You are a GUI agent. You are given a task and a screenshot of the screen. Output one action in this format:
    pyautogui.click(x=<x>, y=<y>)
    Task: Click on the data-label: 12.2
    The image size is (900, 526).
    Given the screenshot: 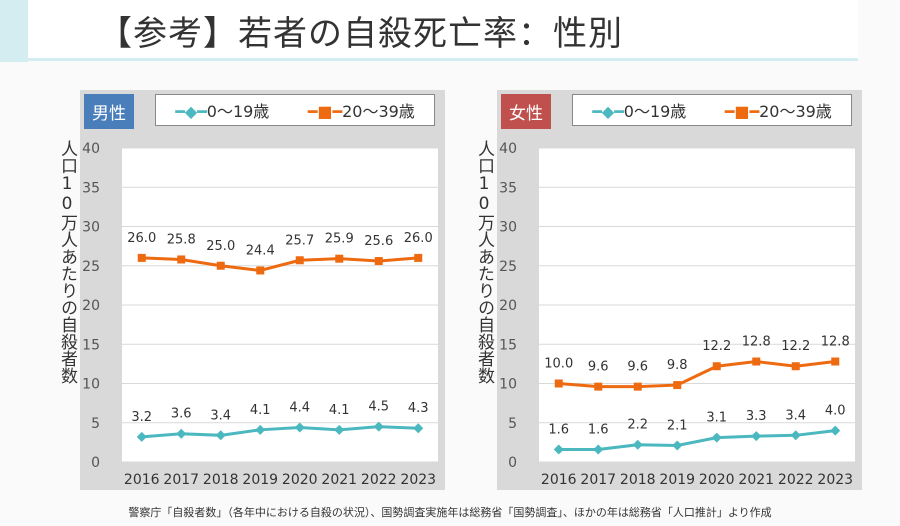 What is the action you would take?
    pyautogui.click(x=795, y=346)
    